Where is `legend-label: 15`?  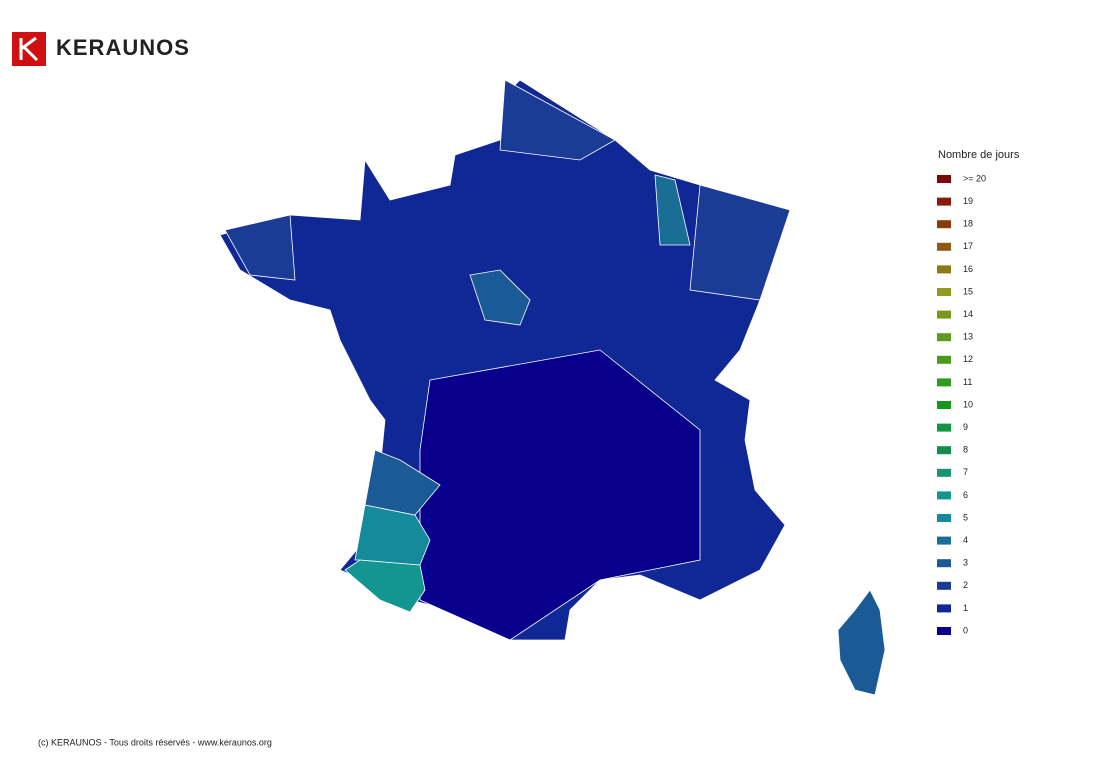
legend-label: 15 is located at coordinates (968, 291).